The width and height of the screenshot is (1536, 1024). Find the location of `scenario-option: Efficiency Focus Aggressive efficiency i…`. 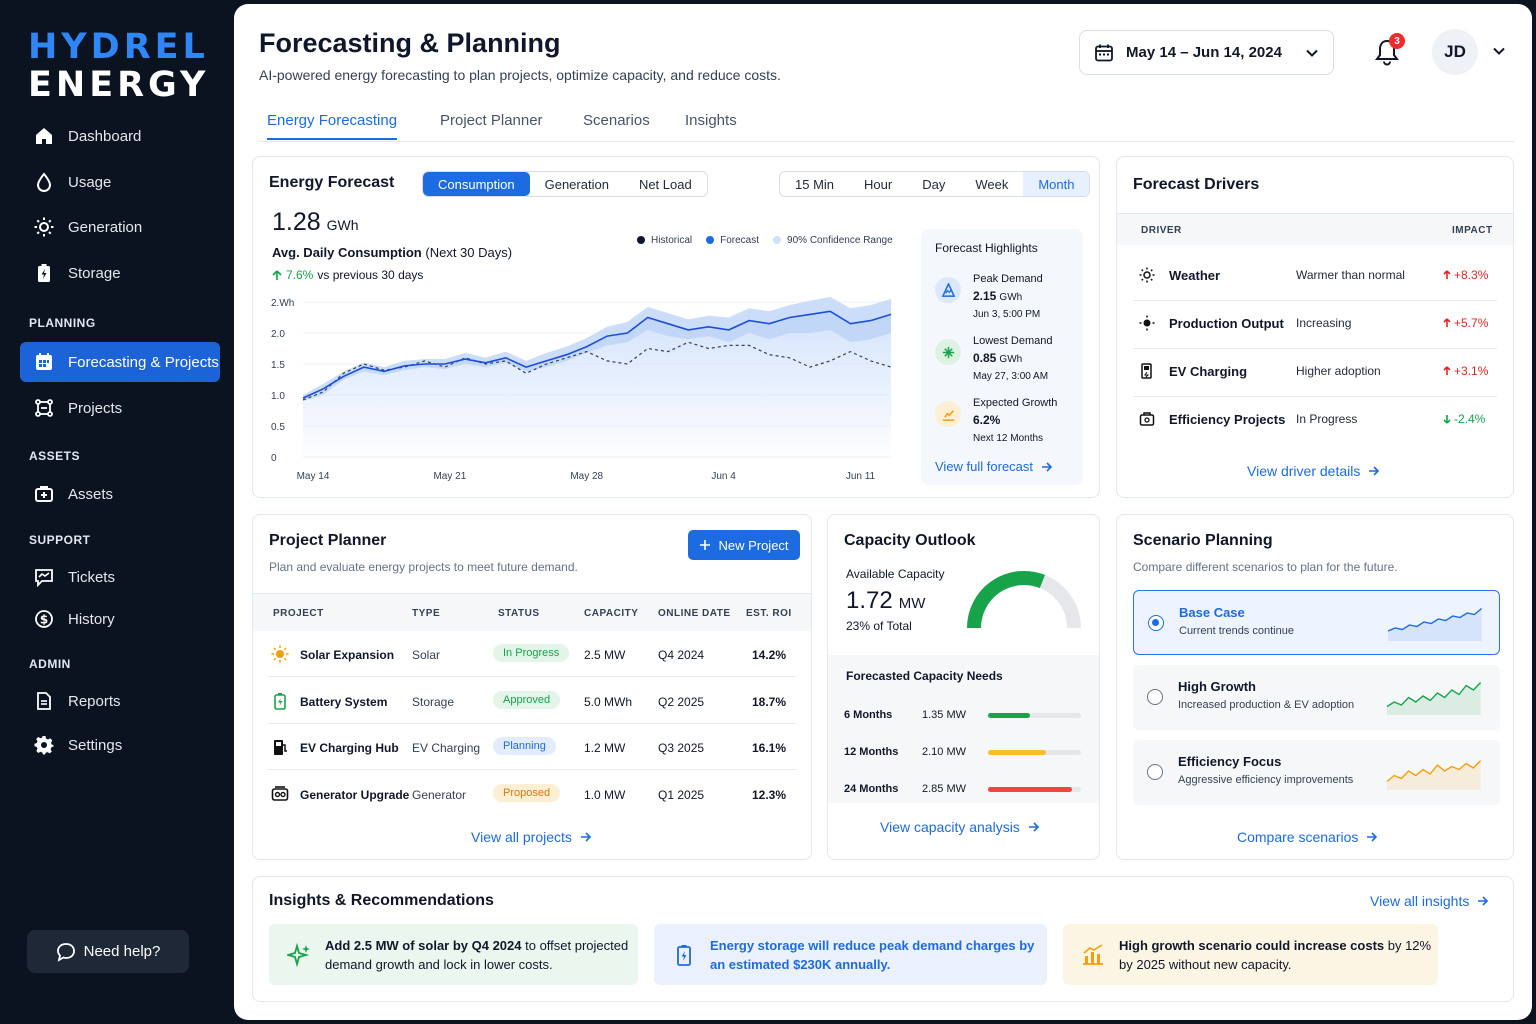

scenario-option: Efficiency Focus Aggressive efficiency i… is located at coordinates (1316, 772).